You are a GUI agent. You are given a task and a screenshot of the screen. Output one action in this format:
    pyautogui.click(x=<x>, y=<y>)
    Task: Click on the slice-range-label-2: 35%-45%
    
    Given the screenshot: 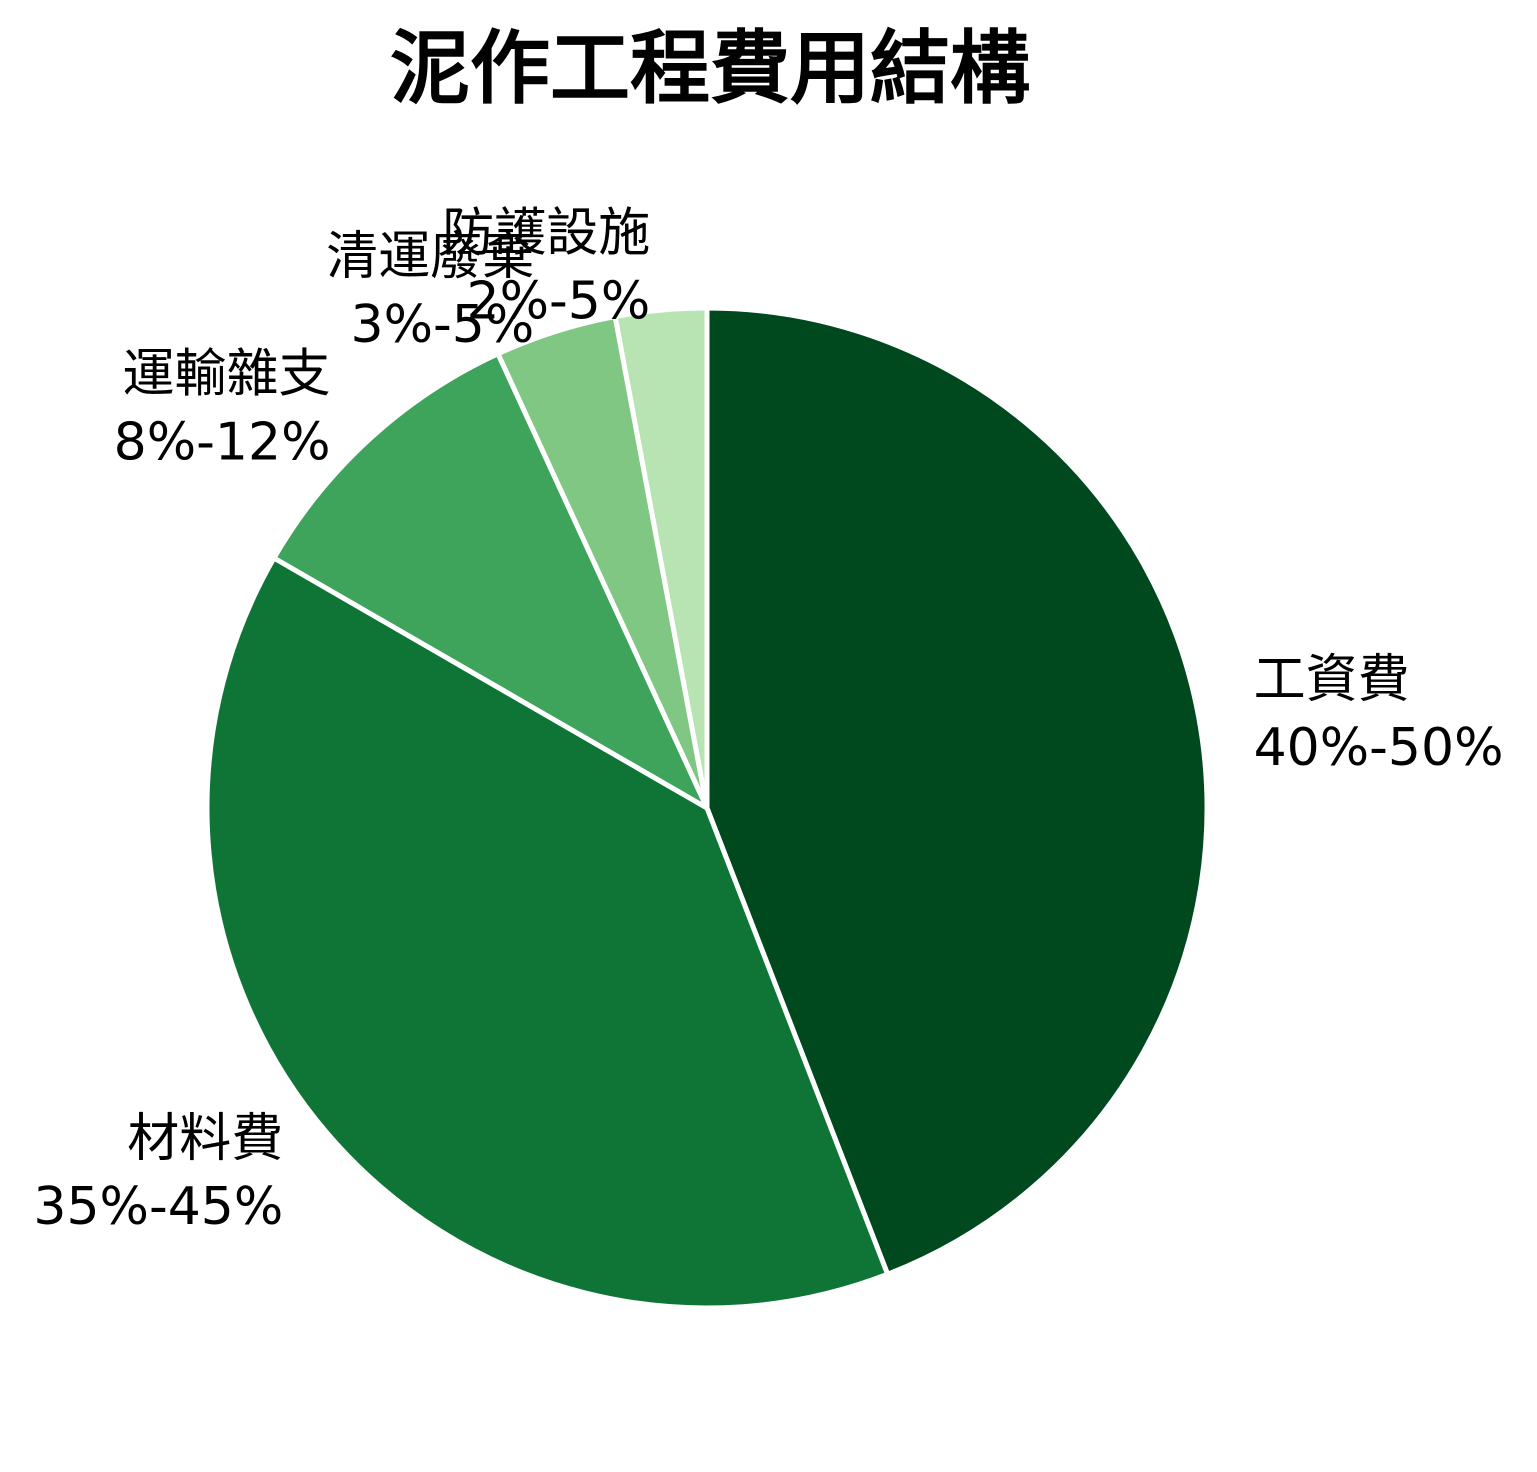 What is the action you would take?
    pyautogui.click(x=158, y=1207)
    